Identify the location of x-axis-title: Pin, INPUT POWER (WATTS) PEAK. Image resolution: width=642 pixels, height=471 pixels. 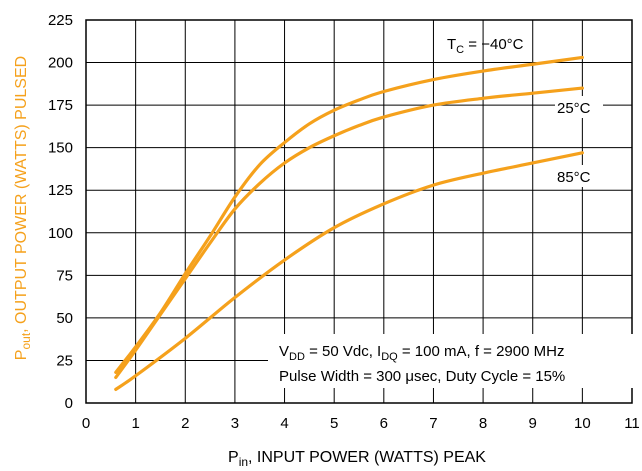
(357, 459).